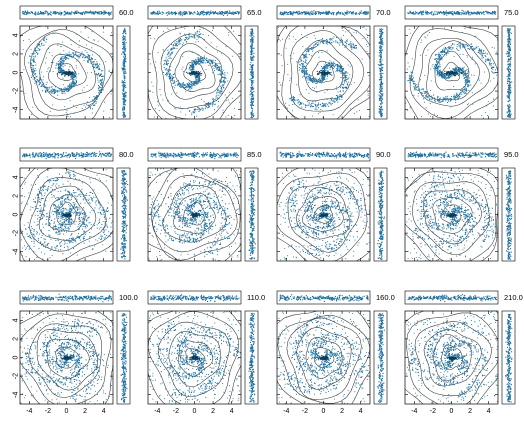 This screenshot has height=423, width=524. I want to click on panel-label: 160.0, so click(385, 297).